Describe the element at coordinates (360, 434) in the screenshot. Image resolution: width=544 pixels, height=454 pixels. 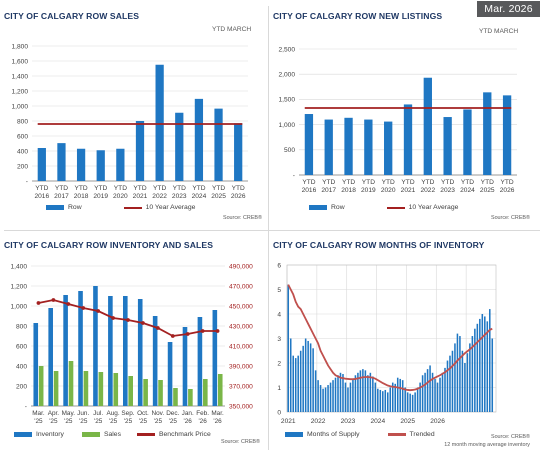
I see `row-months-legend: Months of Supply Trended` at that location.